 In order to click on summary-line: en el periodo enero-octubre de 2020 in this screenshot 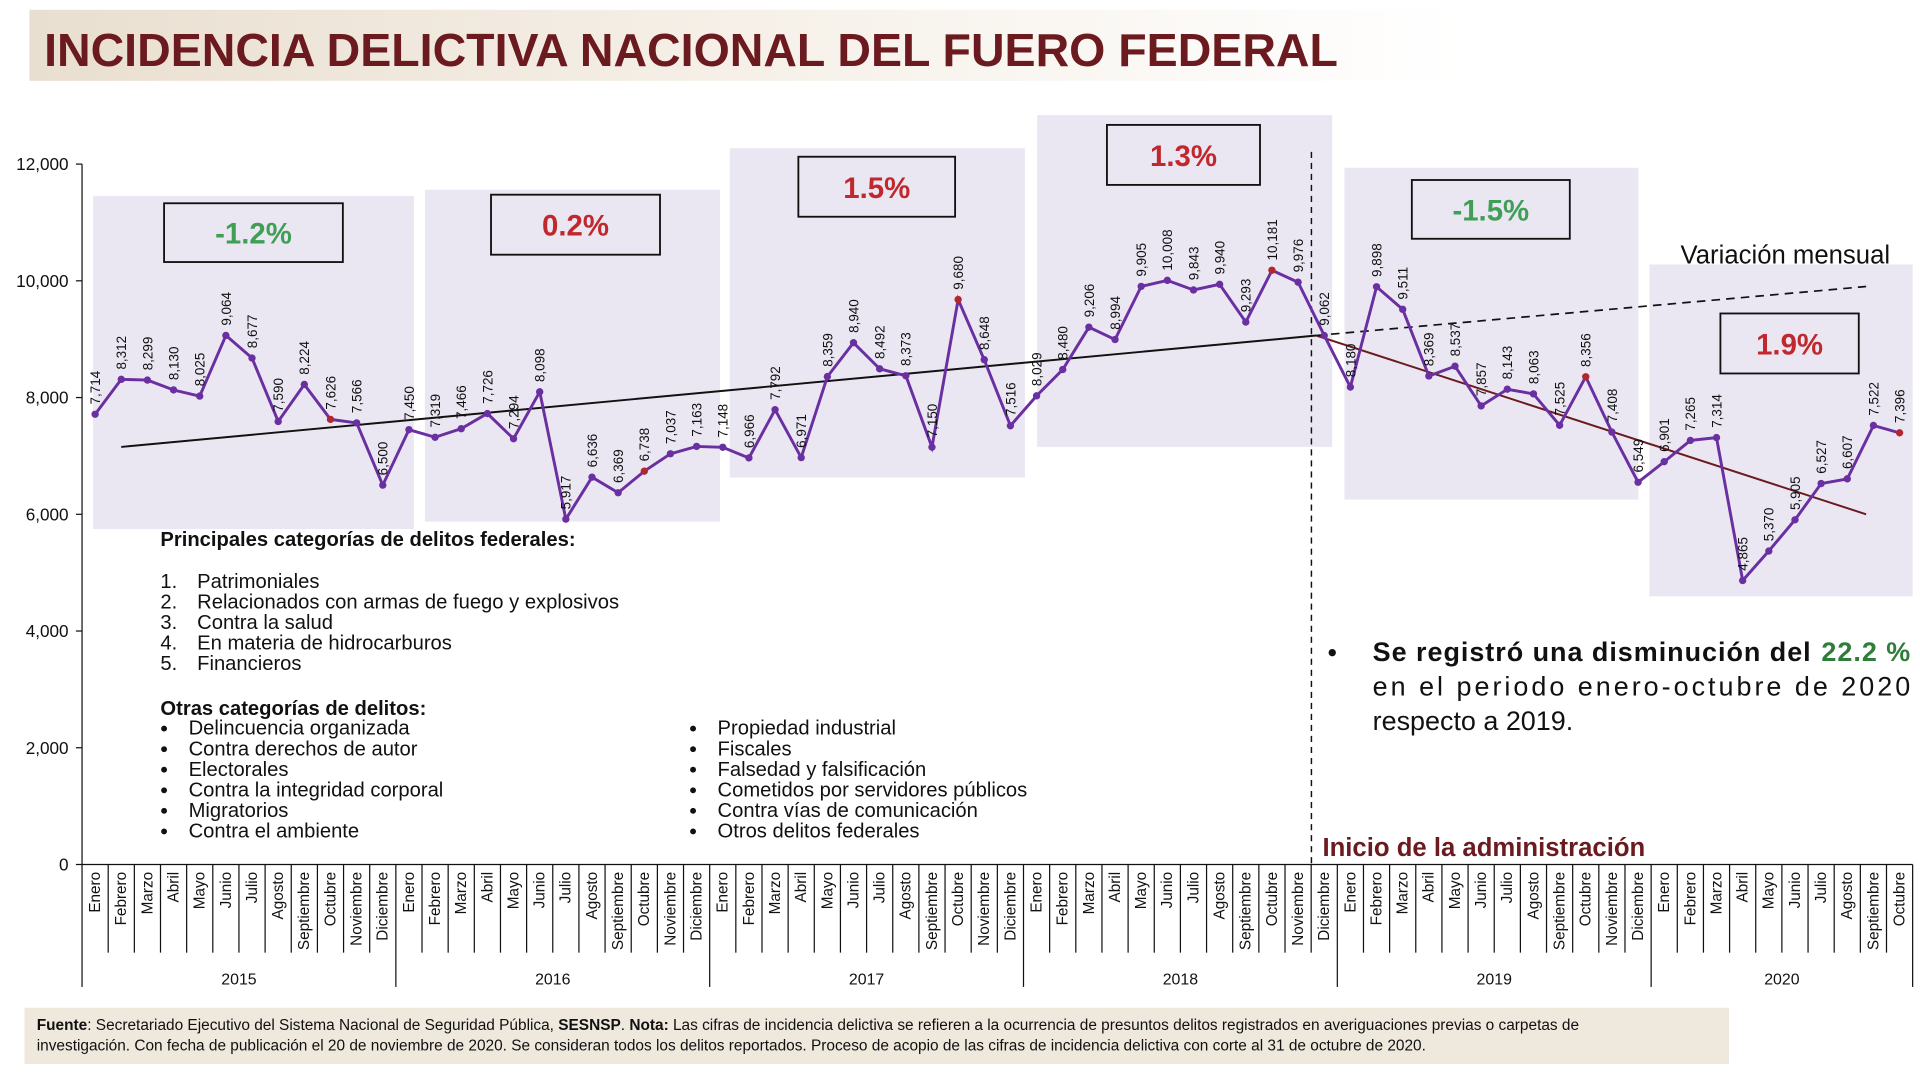, I will do `click(1642, 687)`.